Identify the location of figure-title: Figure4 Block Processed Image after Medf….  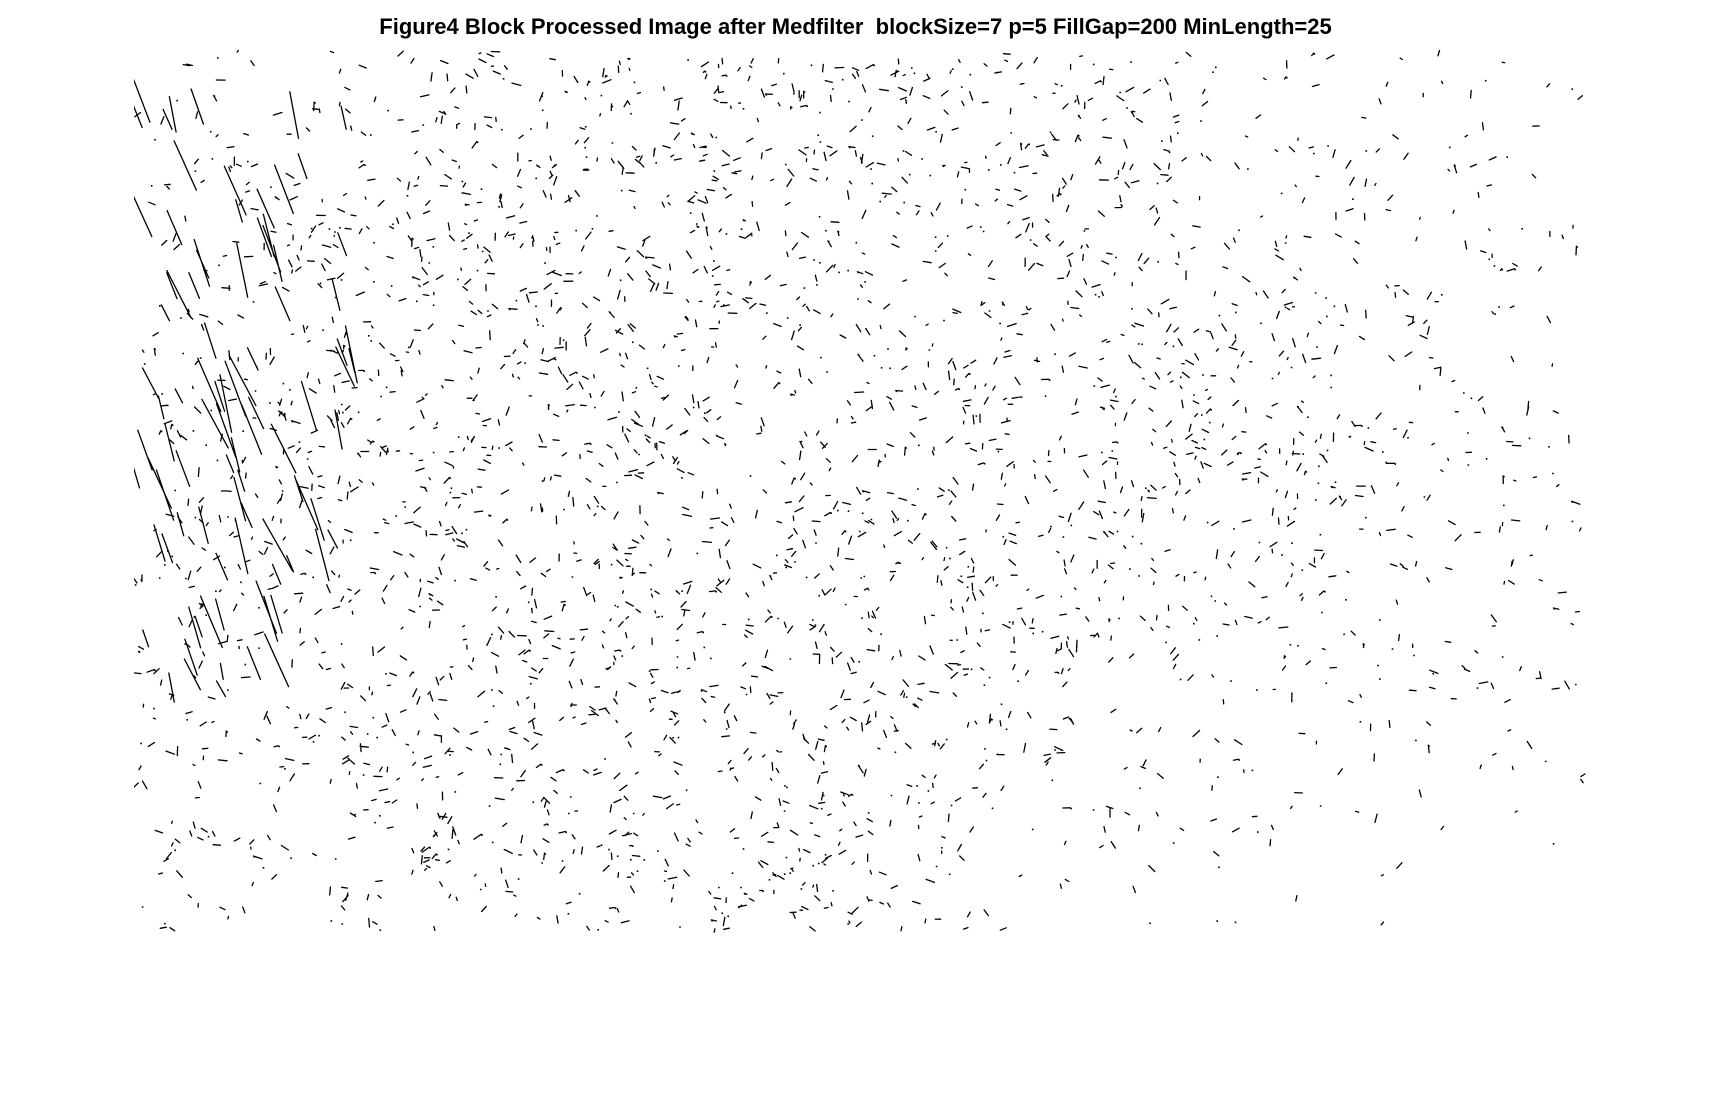
(855, 26).